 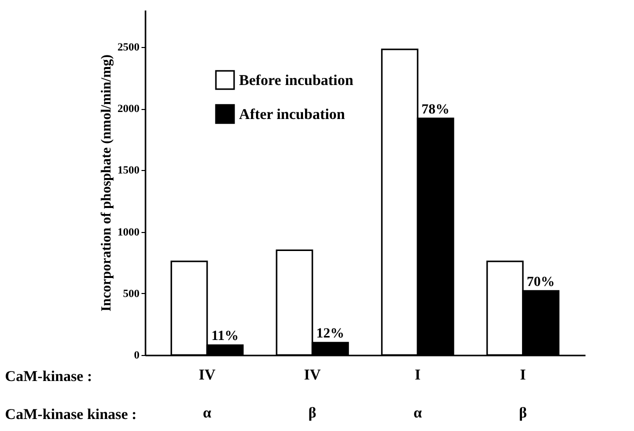 What do you see at coordinates (312, 395) in the screenshot?
I see `category-label: IV β` at bounding box center [312, 395].